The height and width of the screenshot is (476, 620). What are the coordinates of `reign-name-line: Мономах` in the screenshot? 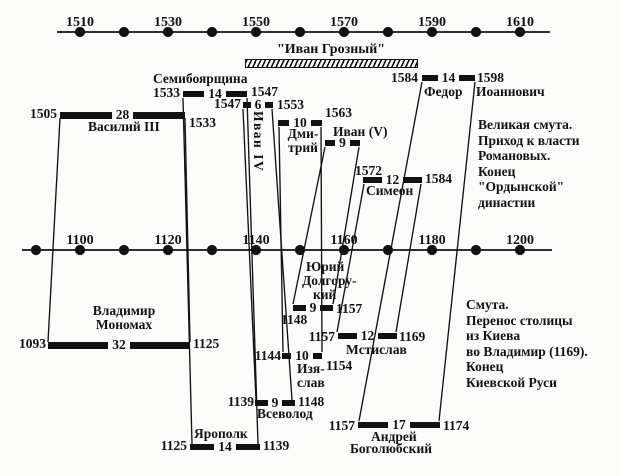 It's located at (124, 325).